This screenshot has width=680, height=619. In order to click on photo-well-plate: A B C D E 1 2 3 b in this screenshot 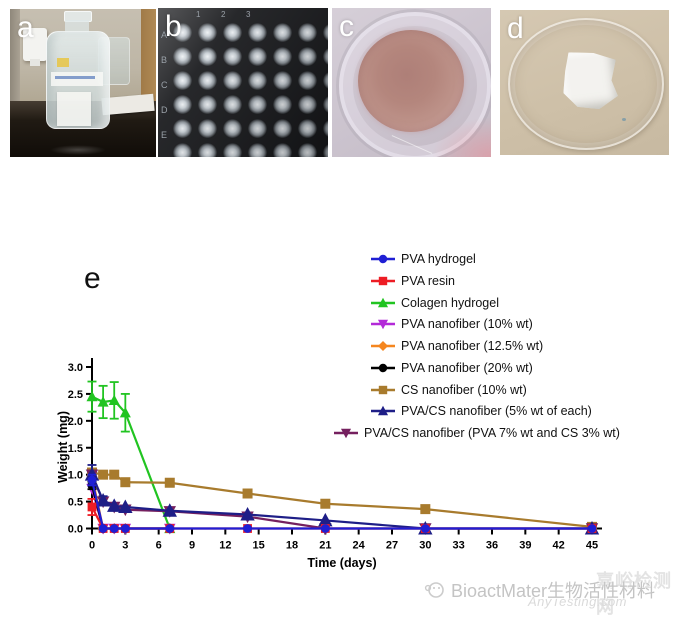, I will do `click(243, 82)`.